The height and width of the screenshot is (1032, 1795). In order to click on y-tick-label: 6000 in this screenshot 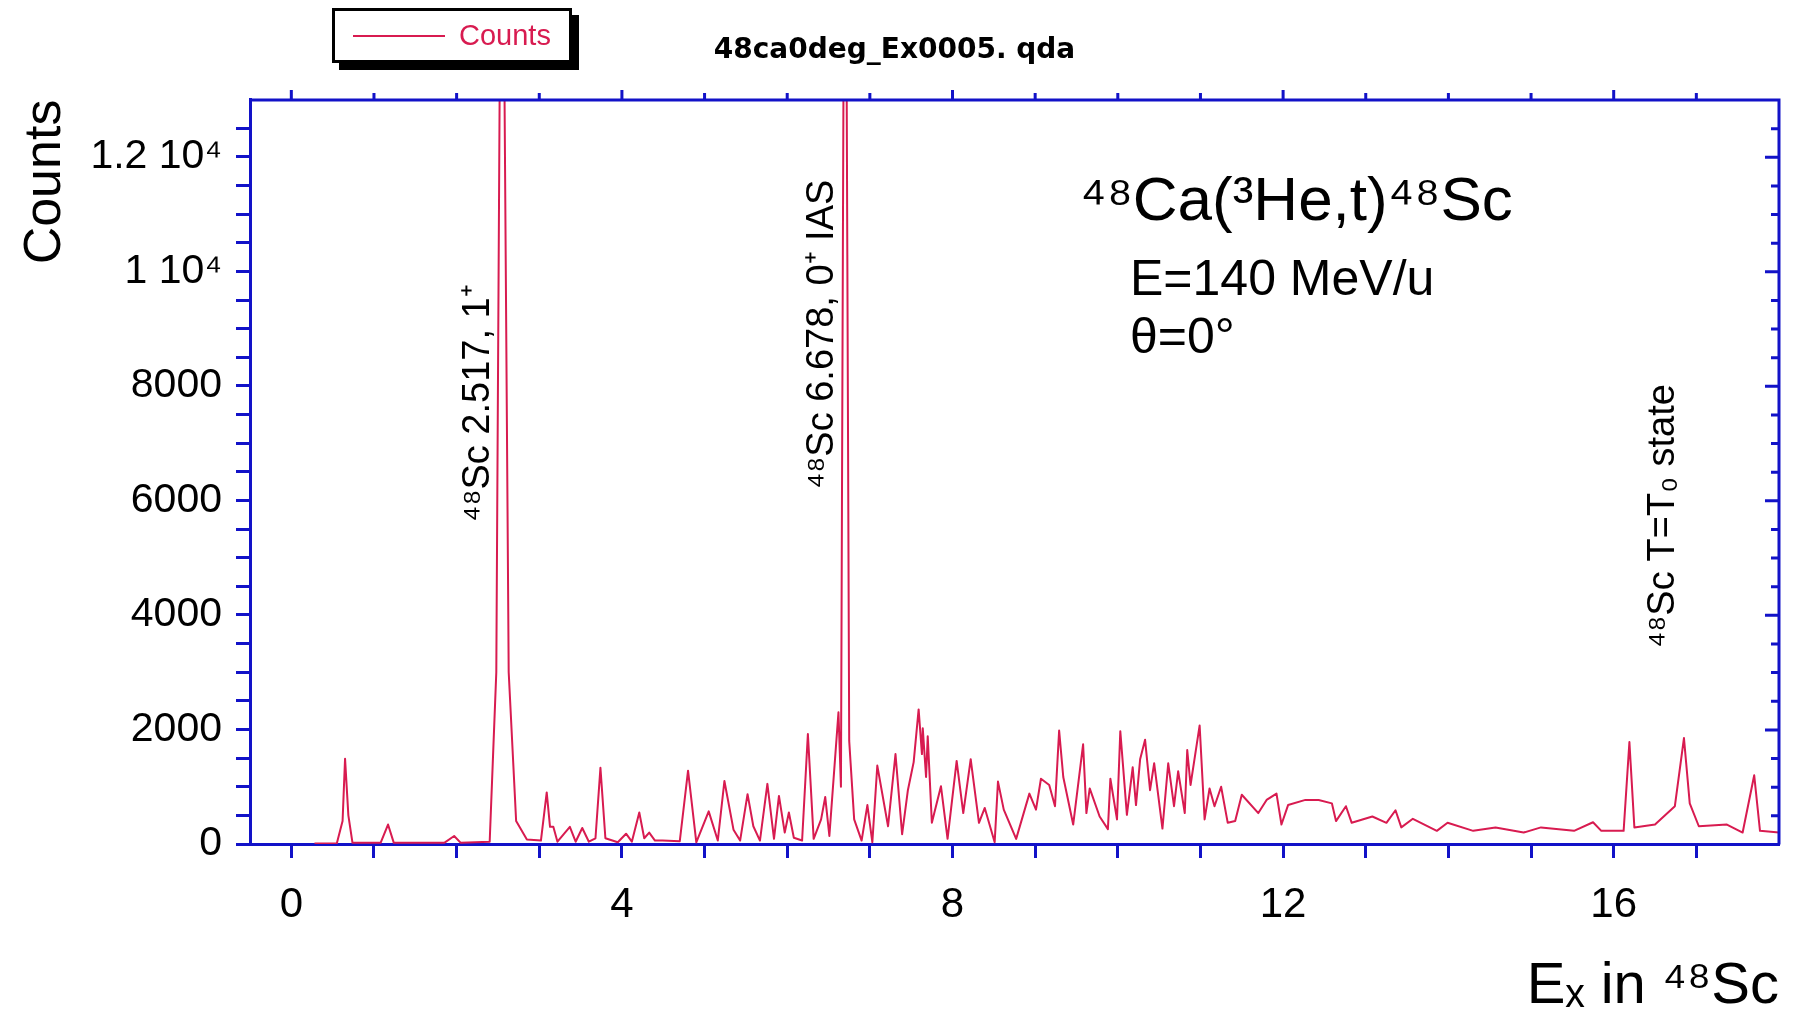, I will do `click(176, 497)`.